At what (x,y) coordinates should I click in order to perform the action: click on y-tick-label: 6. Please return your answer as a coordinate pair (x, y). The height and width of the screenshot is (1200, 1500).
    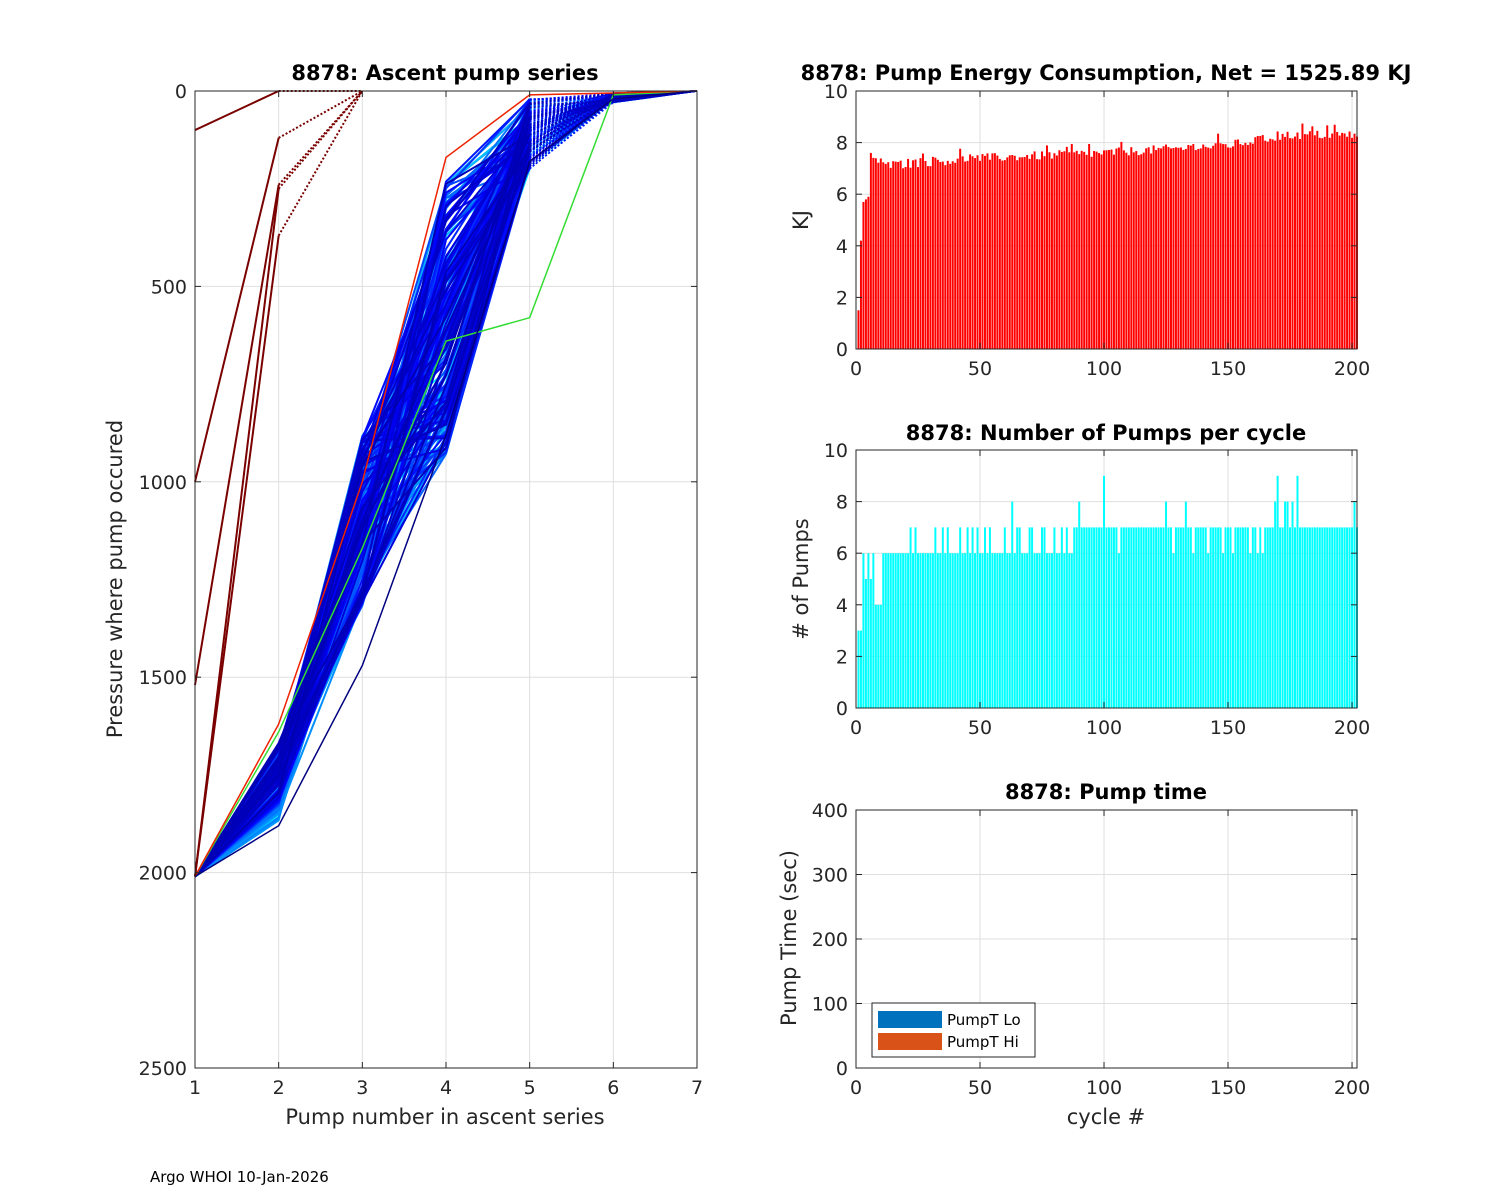
    Looking at the image, I should click on (842, 554).